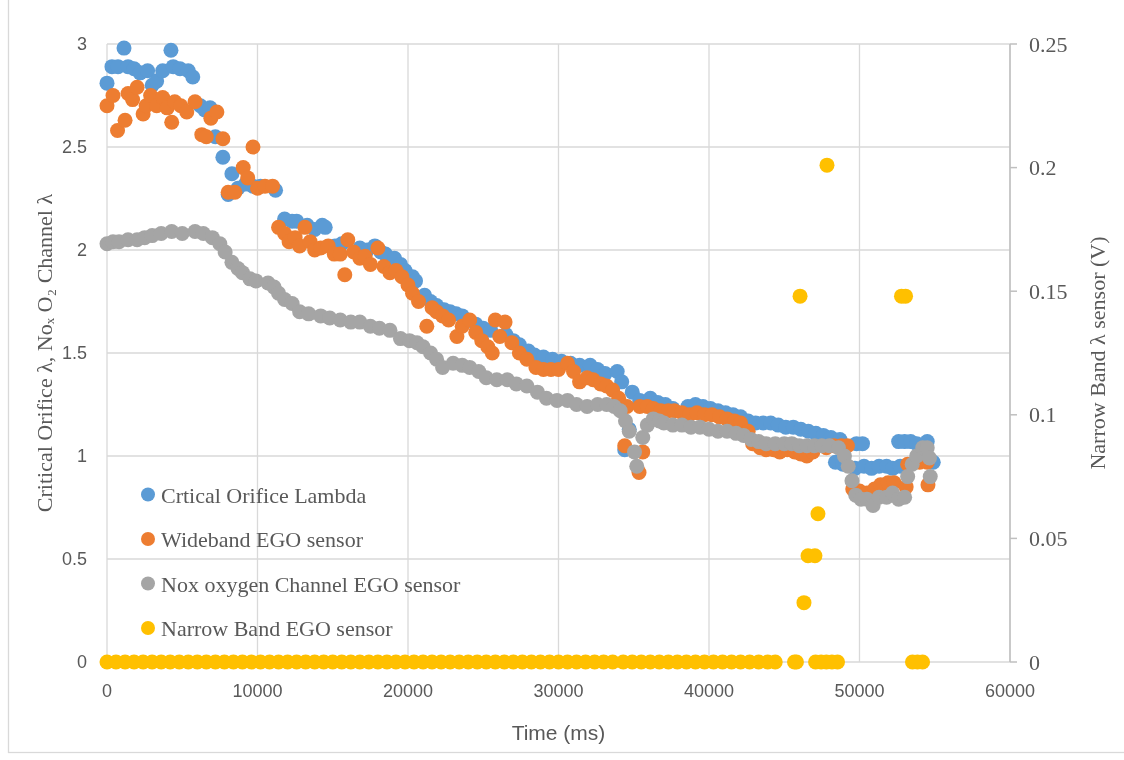 This screenshot has height=760, width=1124. What do you see at coordinates (1034, 662) in the screenshot?
I see `y2-tick-label: 0` at bounding box center [1034, 662].